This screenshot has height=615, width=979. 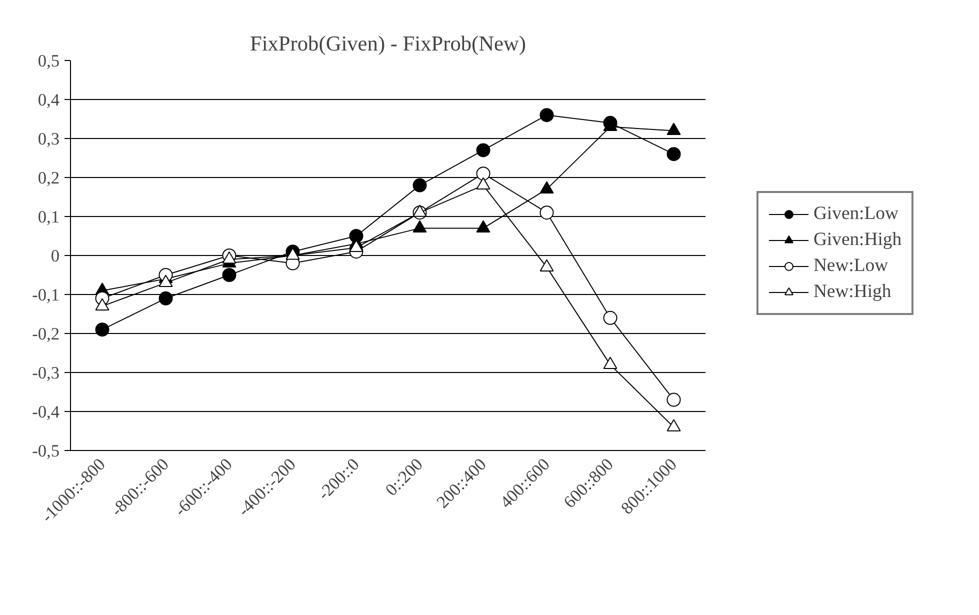 What do you see at coordinates (49, 100) in the screenshot?
I see `y-tick-label: 0,4` at bounding box center [49, 100].